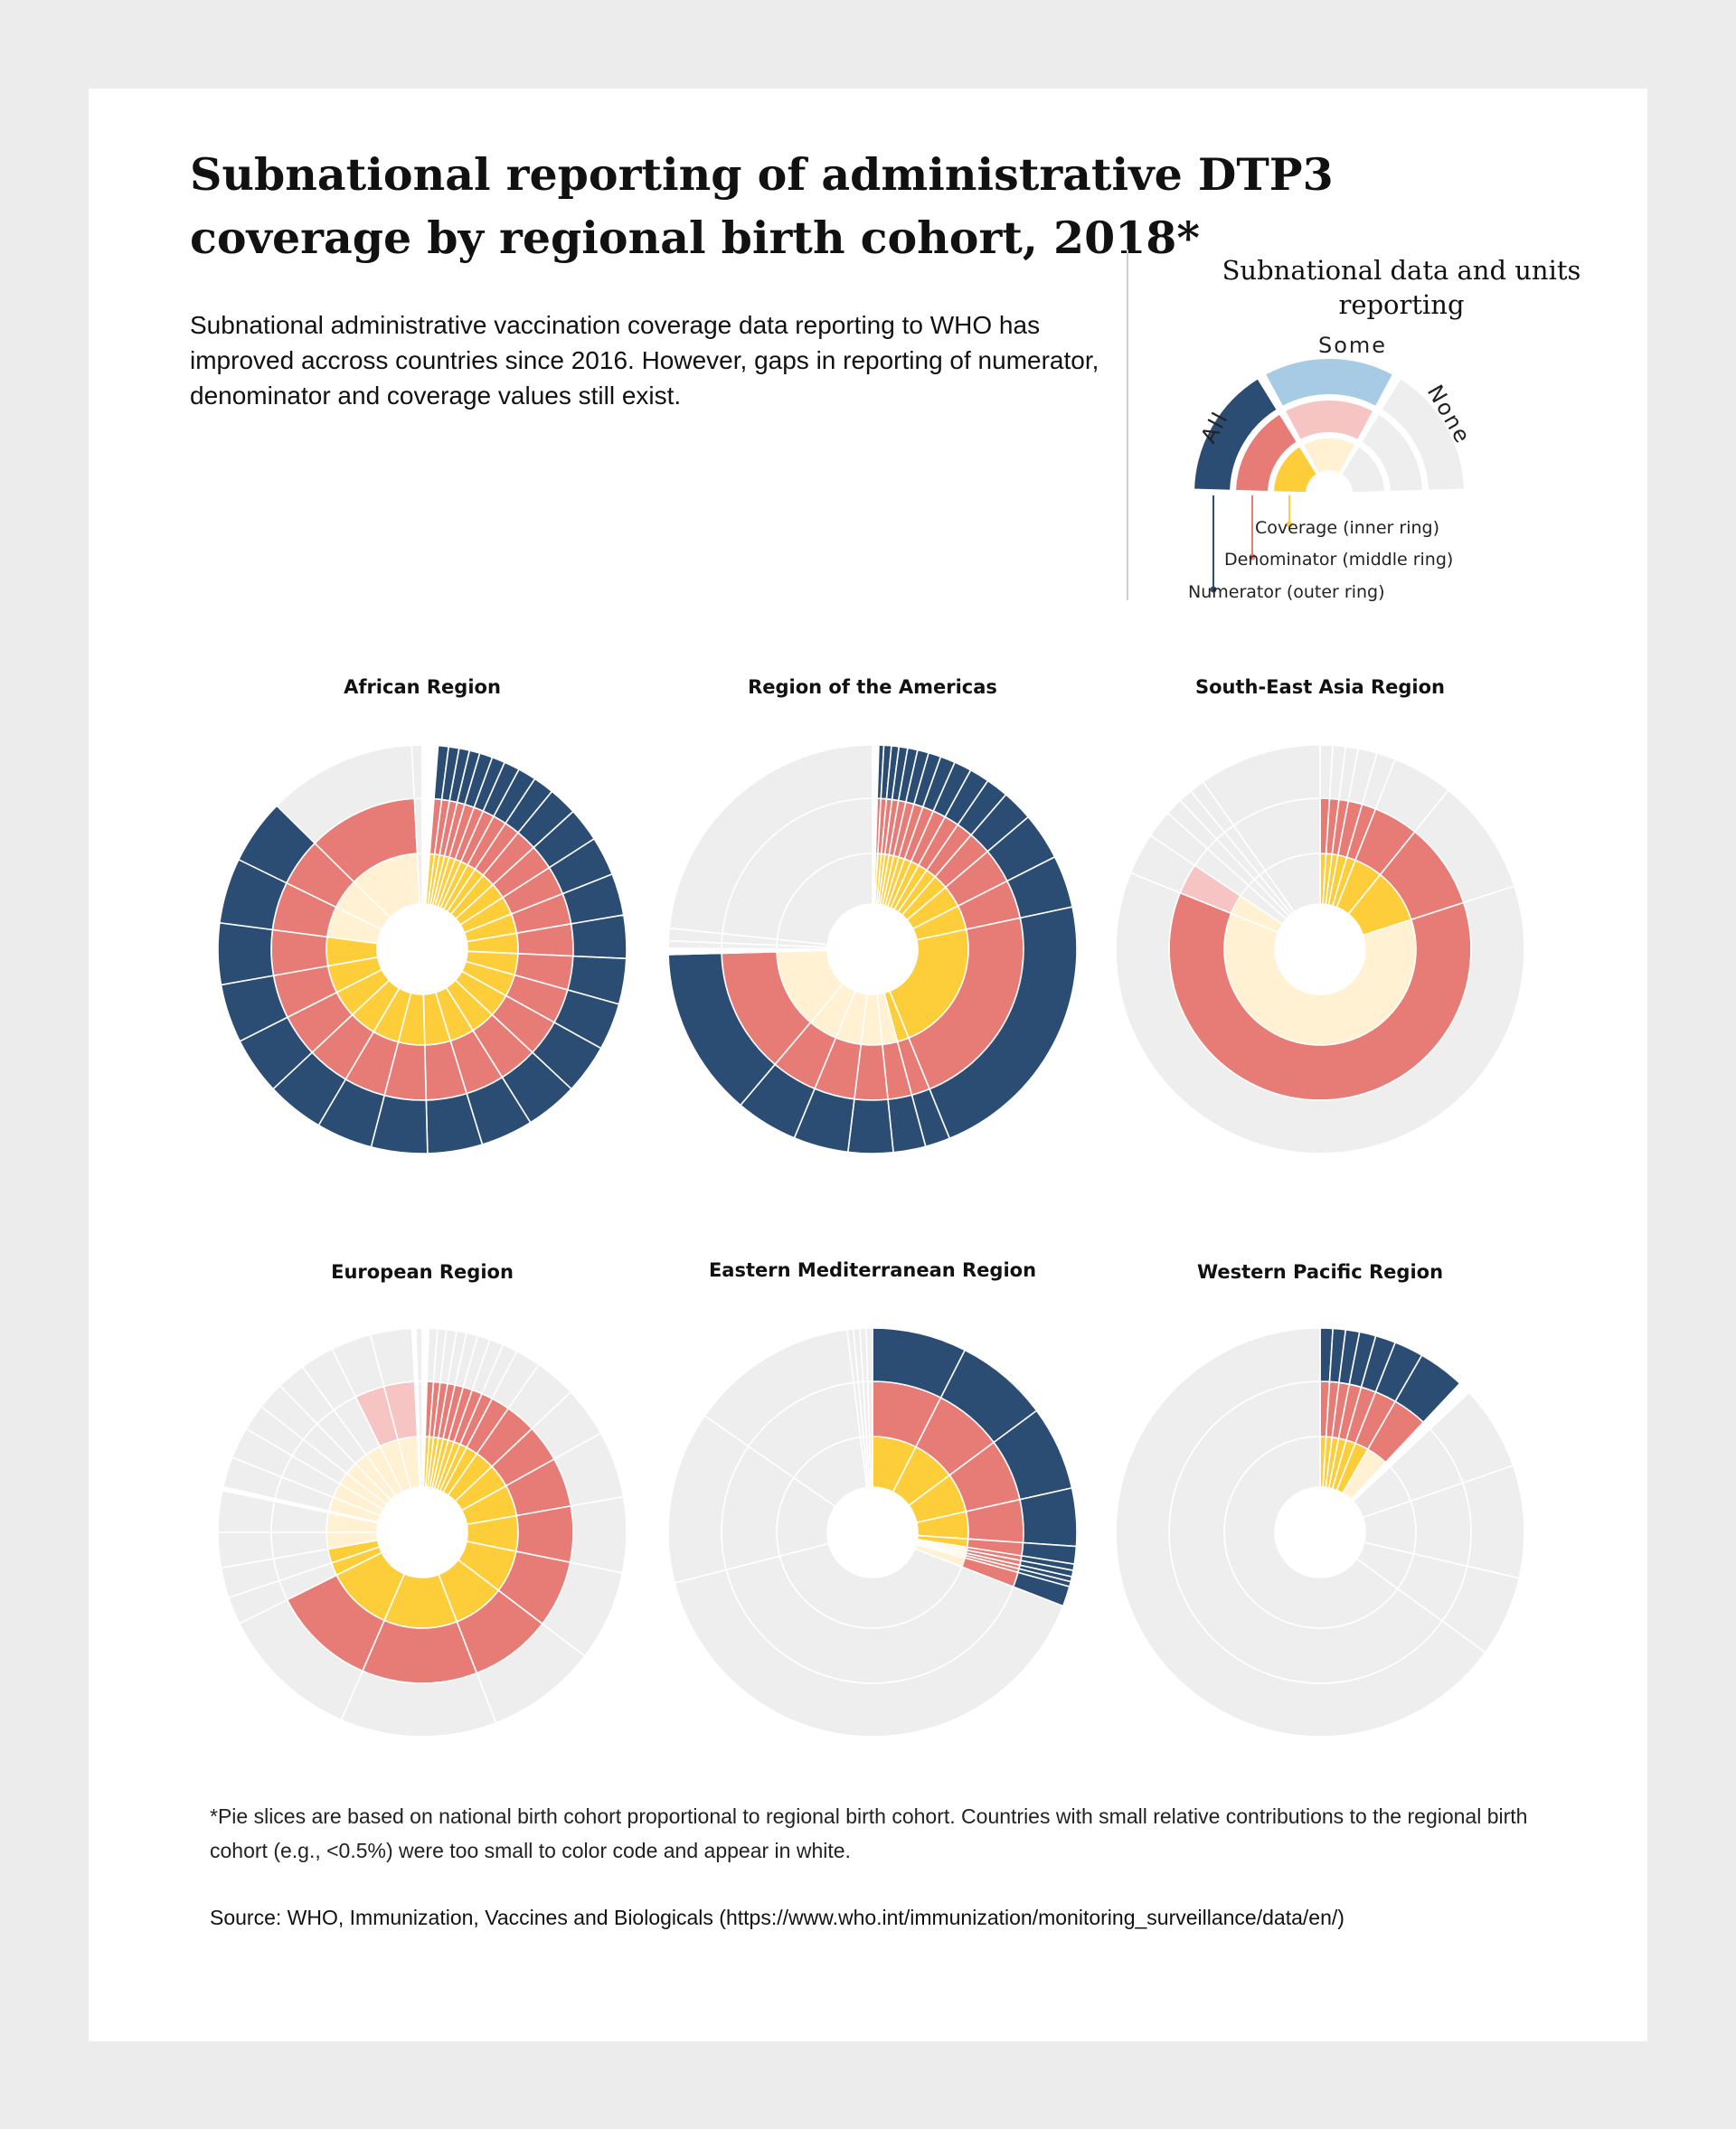 This screenshot has height=2129, width=1736. I want to click on chart-western-pacific-region, so click(1320, 1532).